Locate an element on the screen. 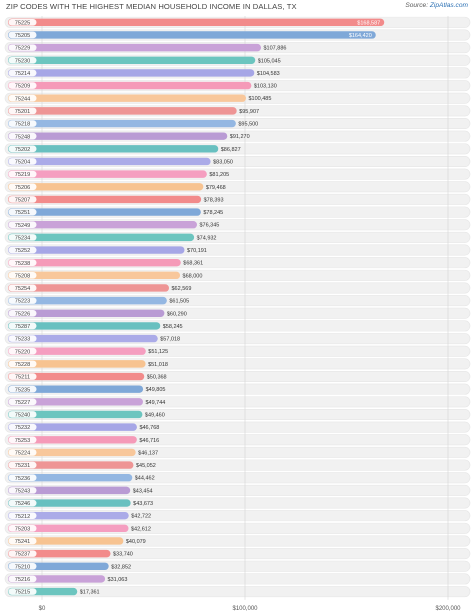  zip-label: 75230 is located at coordinates (23, 61).